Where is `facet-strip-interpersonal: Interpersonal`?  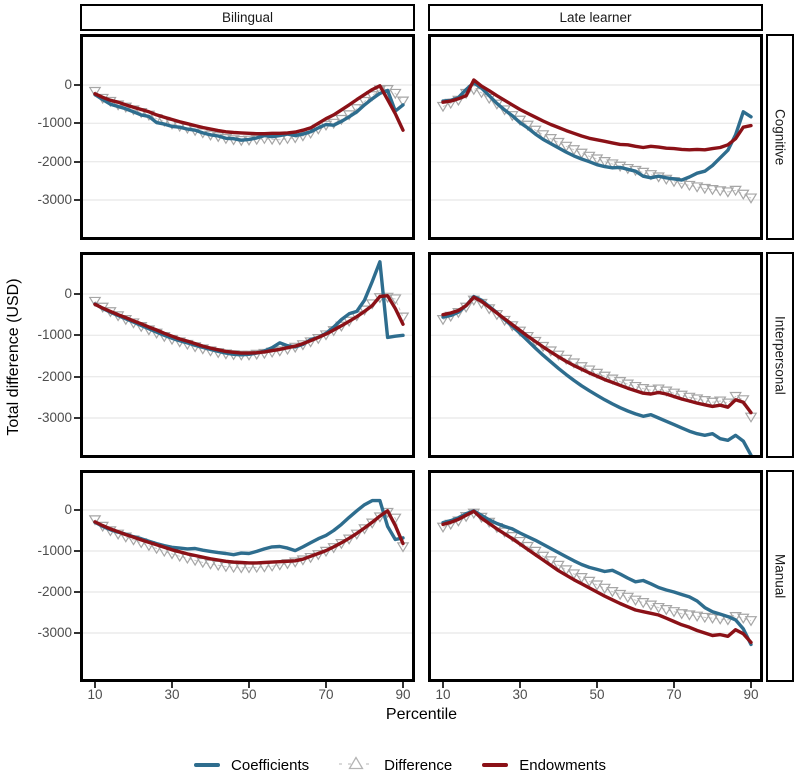 facet-strip-interpersonal: Interpersonal is located at coordinates (780, 355).